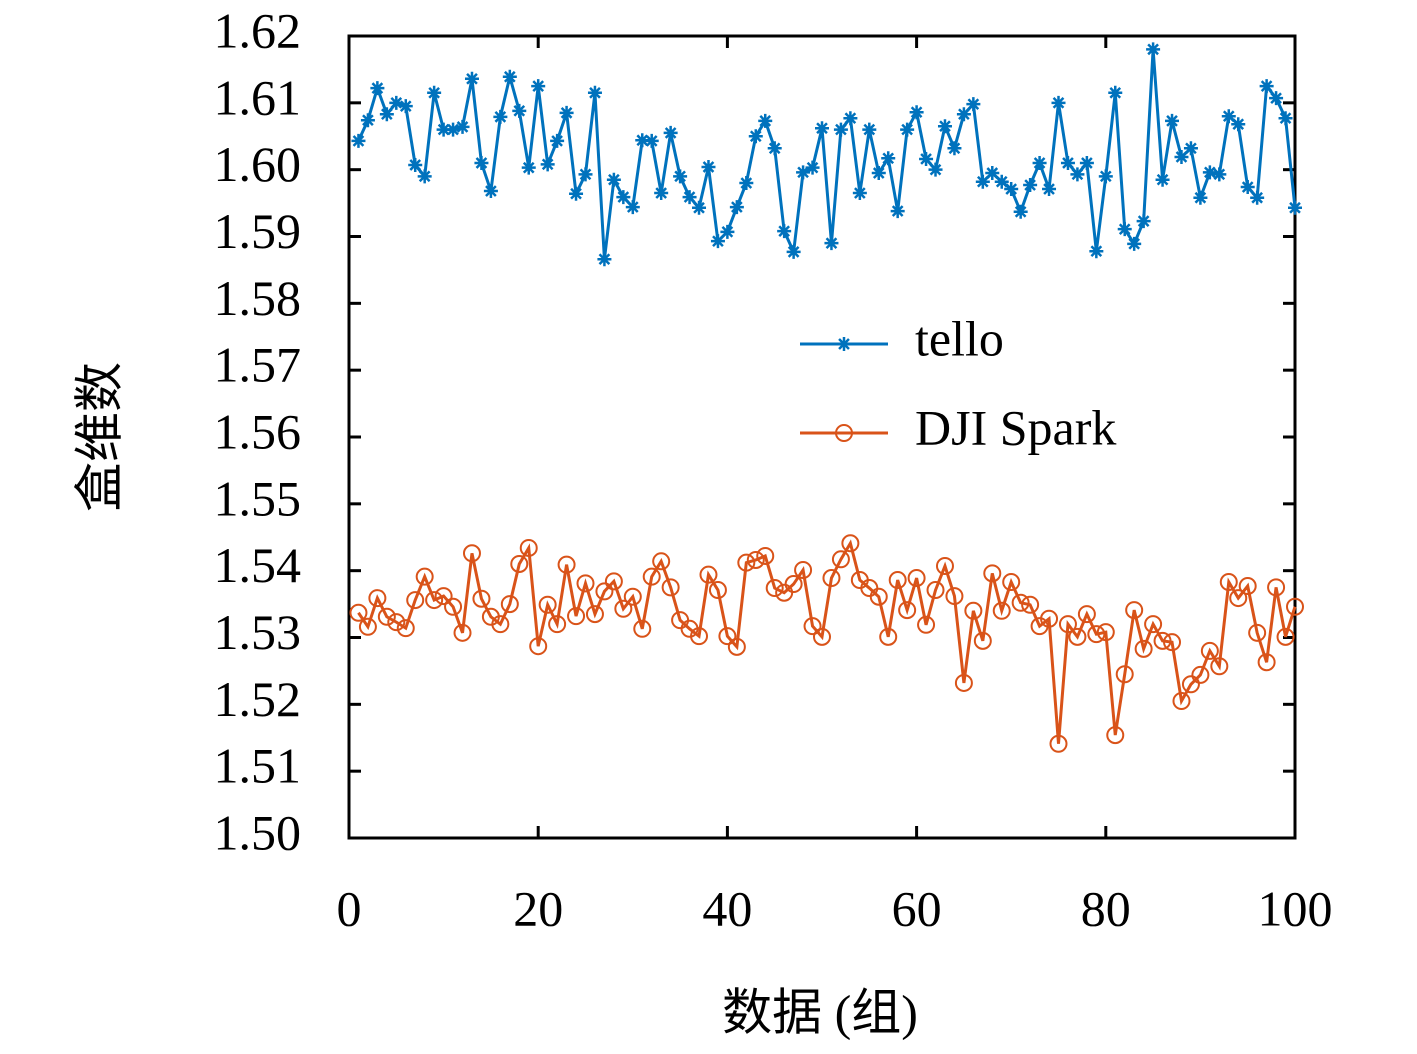  Describe the element at coordinates (258, 632) in the screenshot. I see `y-tick-label: 1.53` at that location.